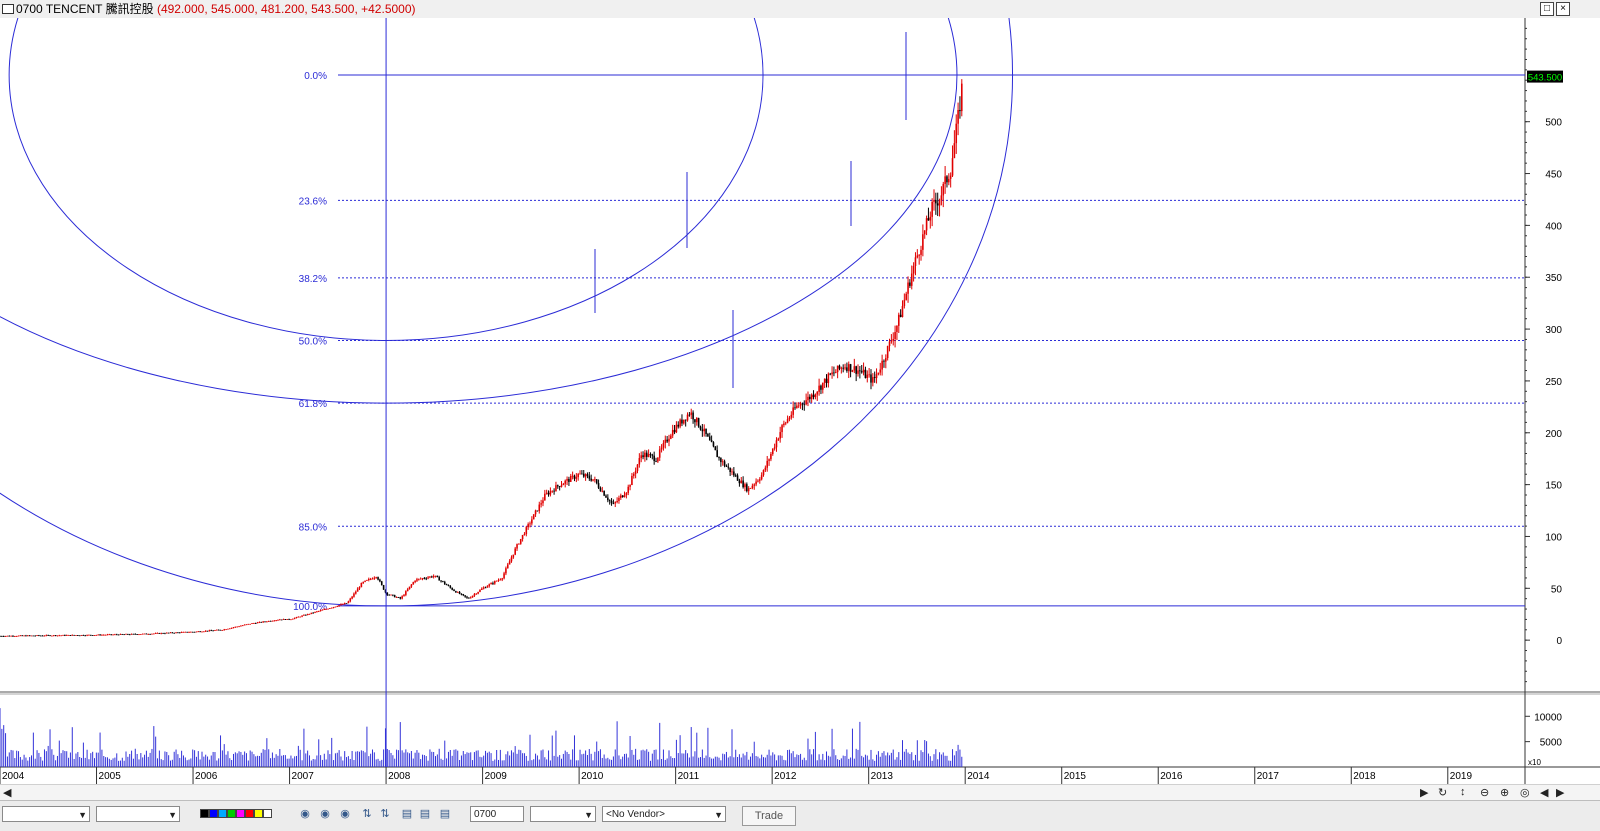 The width and height of the screenshot is (1600, 831). What do you see at coordinates (313, 279) in the screenshot?
I see `fib-level-label: 38.2%` at bounding box center [313, 279].